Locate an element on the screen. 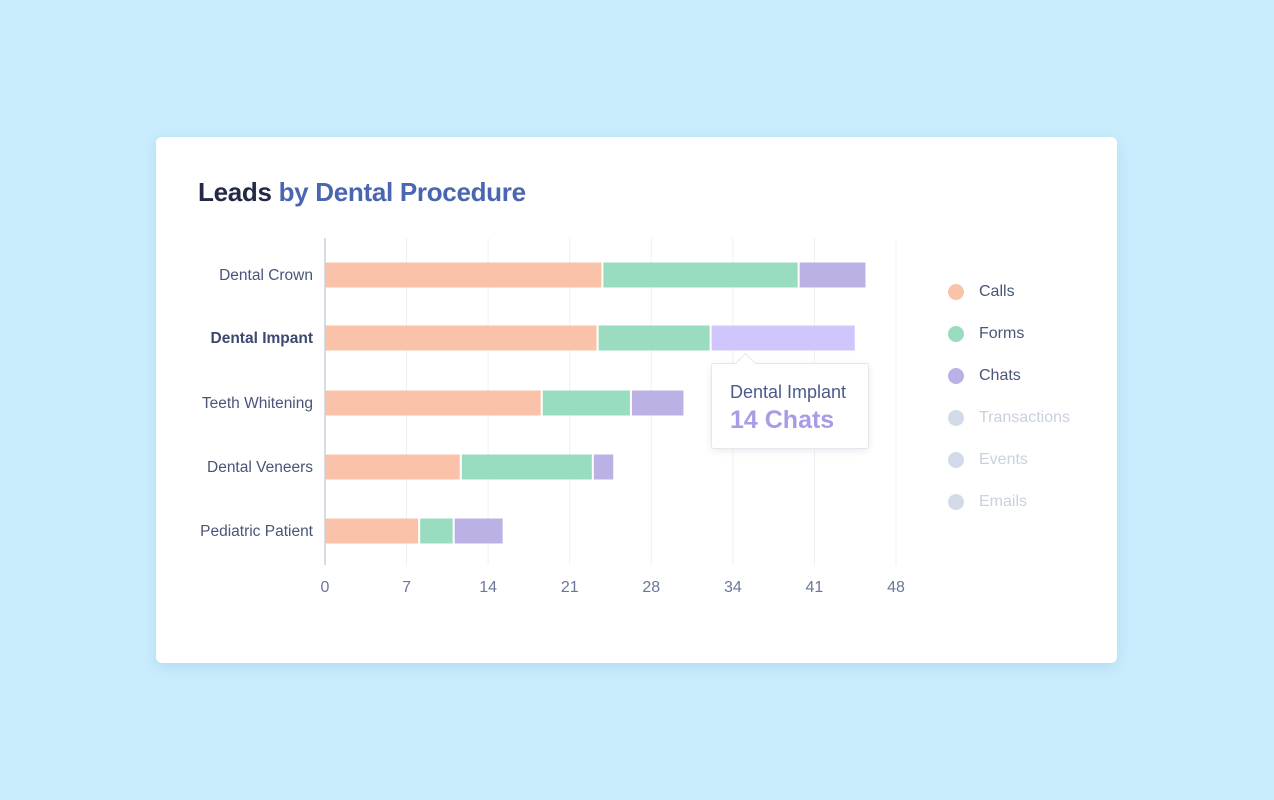 The image size is (1274, 800). legend-label: Forms is located at coordinates (1002, 333).